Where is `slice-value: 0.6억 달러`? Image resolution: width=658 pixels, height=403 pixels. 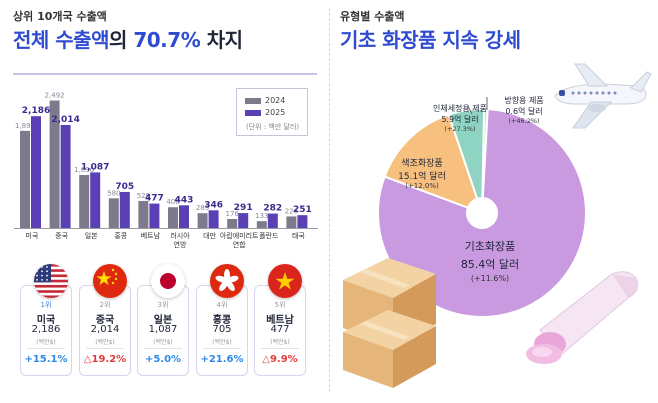
slice-value: 0.6억 달러 is located at coordinates (524, 111).